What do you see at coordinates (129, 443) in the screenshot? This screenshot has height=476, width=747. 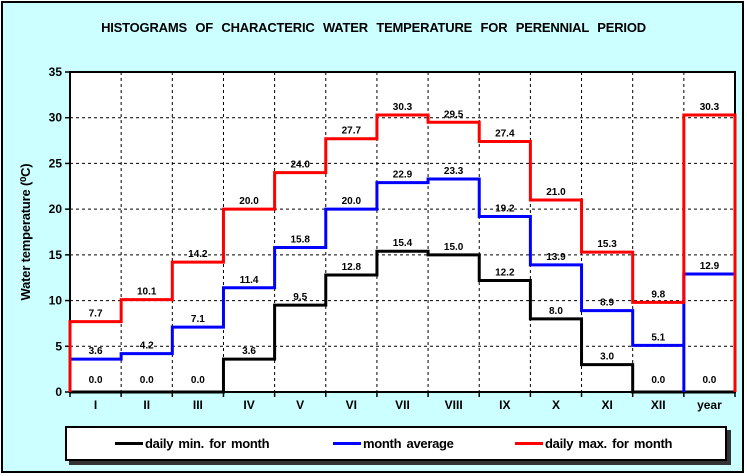 I see `legend-line-swatch-black` at bounding box center [129, 443].